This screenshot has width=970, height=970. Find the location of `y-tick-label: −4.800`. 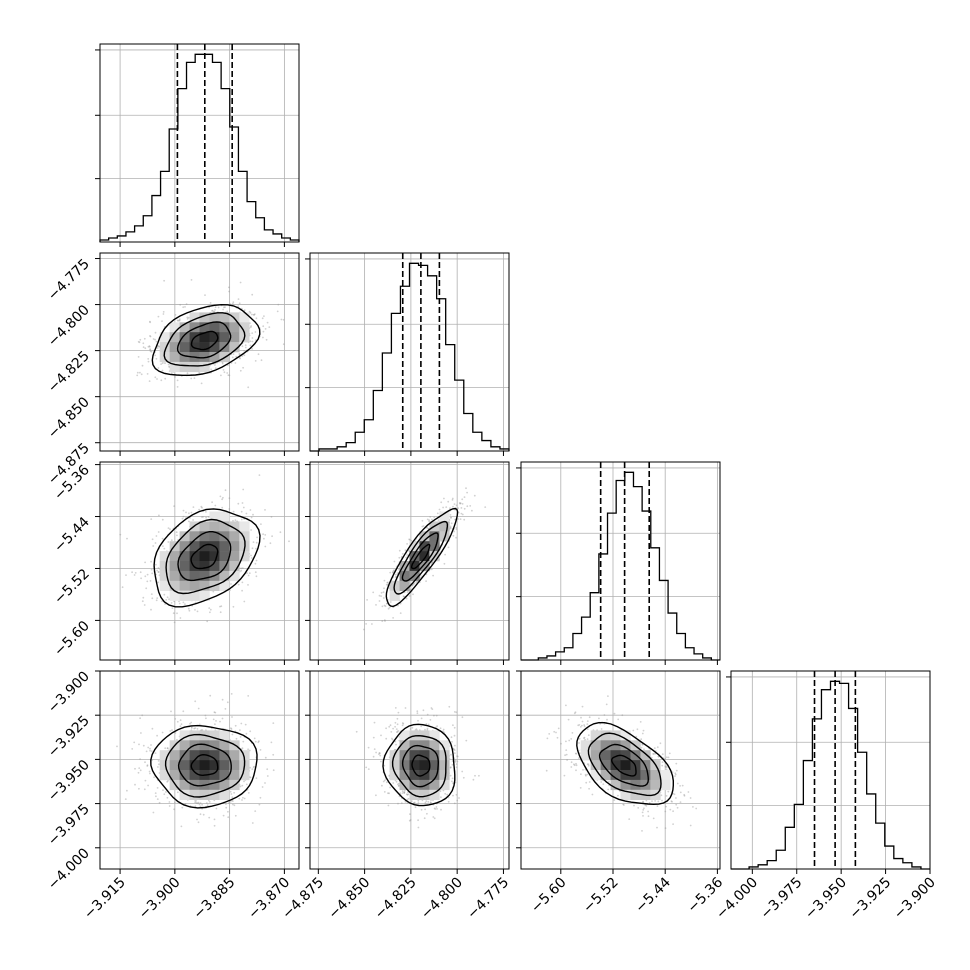

y-tick-label: −4.800 is located at coordinates (69, 326).